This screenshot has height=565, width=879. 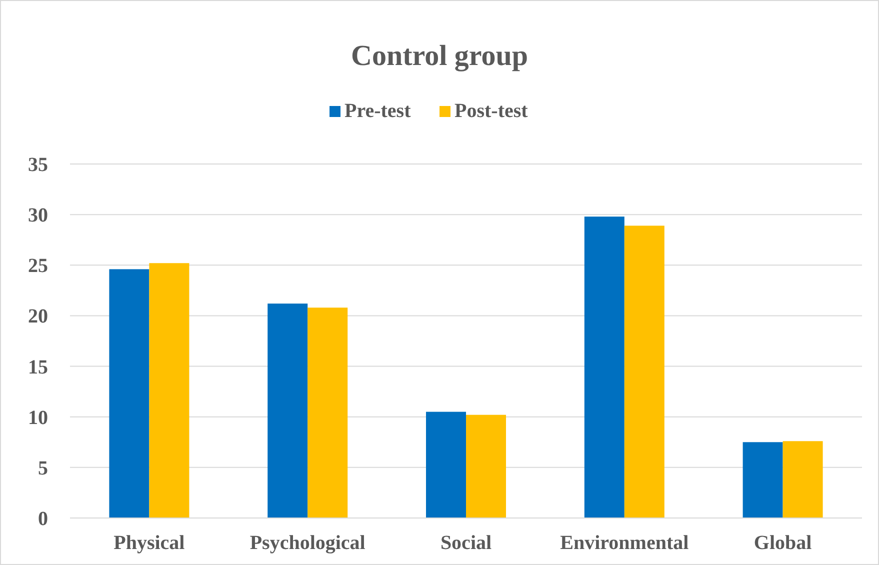 I want to click on legend-label: Pre-test, so click(x=378, y=111).